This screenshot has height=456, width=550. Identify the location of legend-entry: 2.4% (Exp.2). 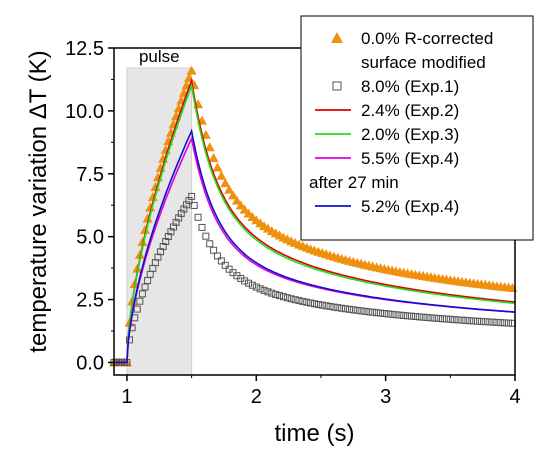
(387, 110).